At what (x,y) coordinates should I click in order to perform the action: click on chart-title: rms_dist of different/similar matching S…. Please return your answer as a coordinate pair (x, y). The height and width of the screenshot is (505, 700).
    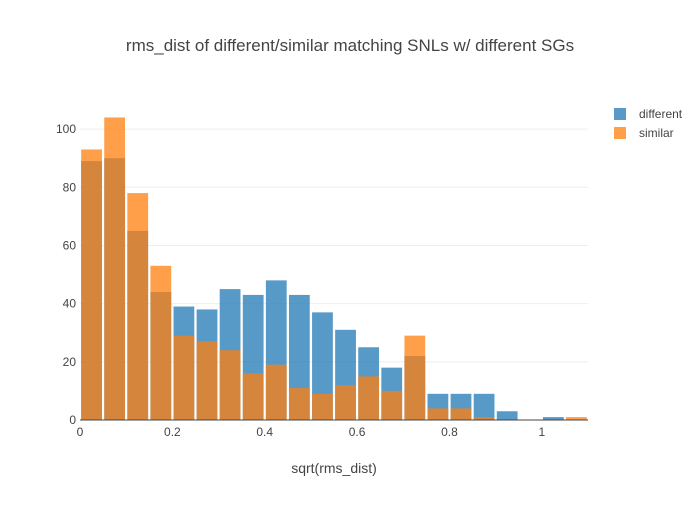
    Looking at the image, I should click on (350, 45).